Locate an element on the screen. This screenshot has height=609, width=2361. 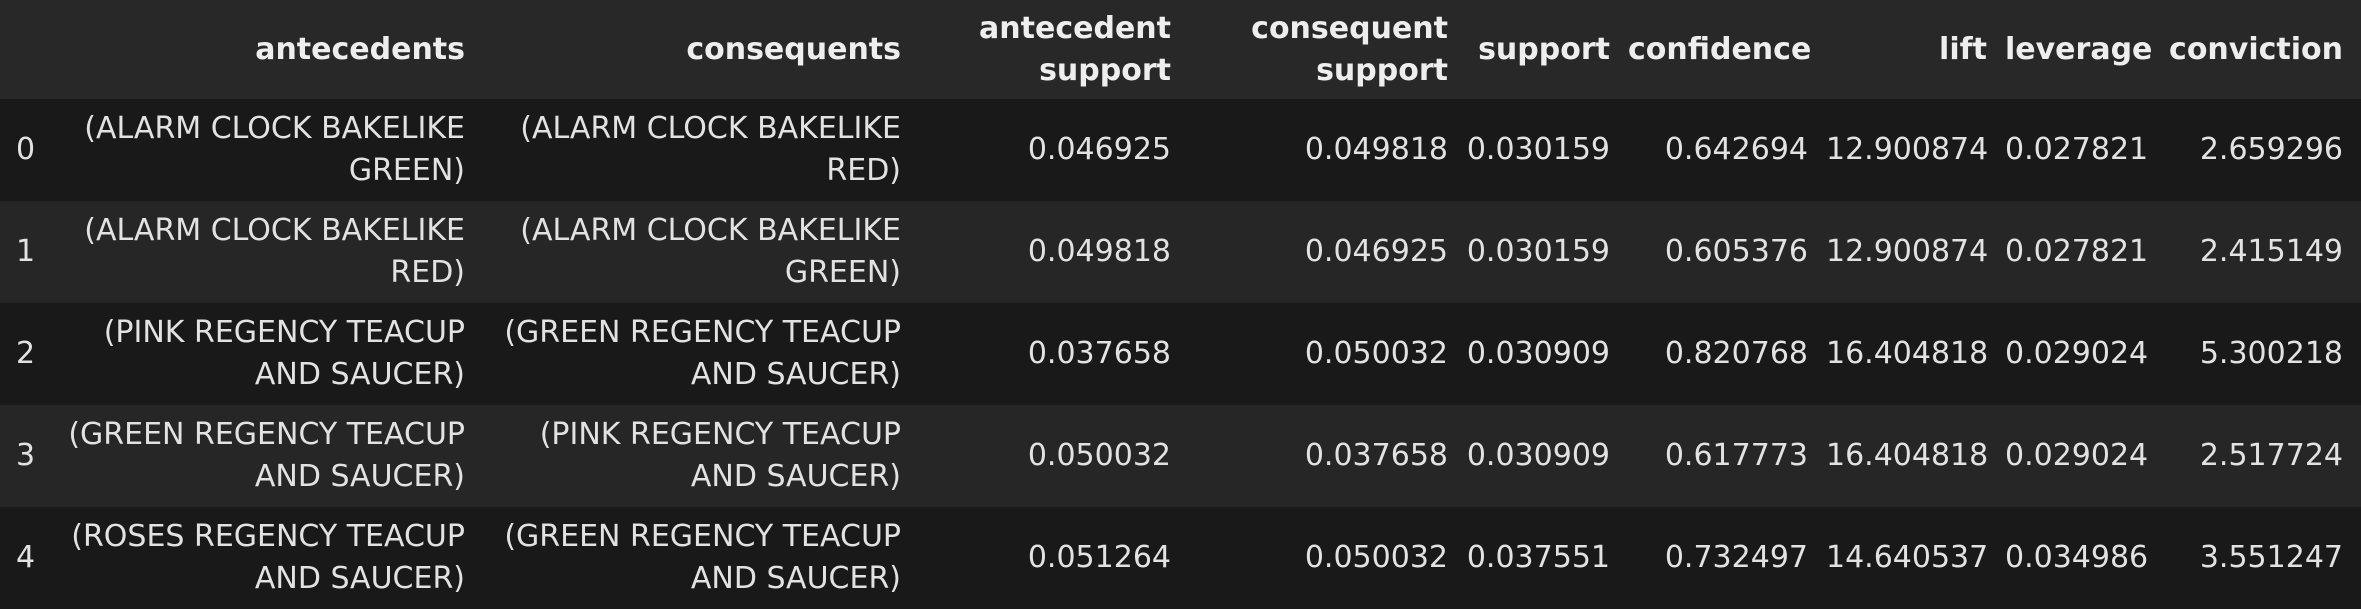
cell-support: 0.037551 is located at coordinates (1538, 557).